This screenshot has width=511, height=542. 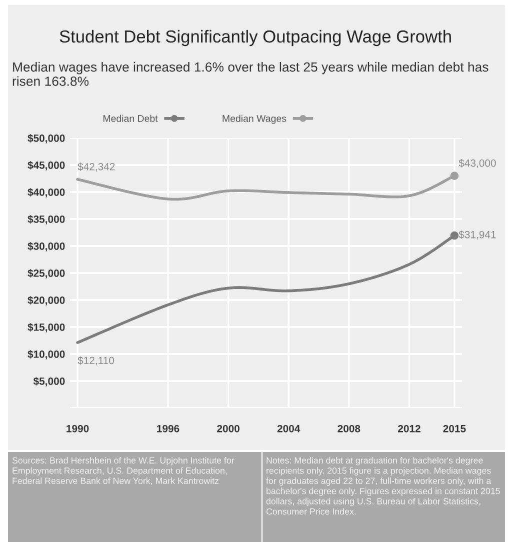 I want to click on x-tick-label: 2008, so click(x=349, y=428).